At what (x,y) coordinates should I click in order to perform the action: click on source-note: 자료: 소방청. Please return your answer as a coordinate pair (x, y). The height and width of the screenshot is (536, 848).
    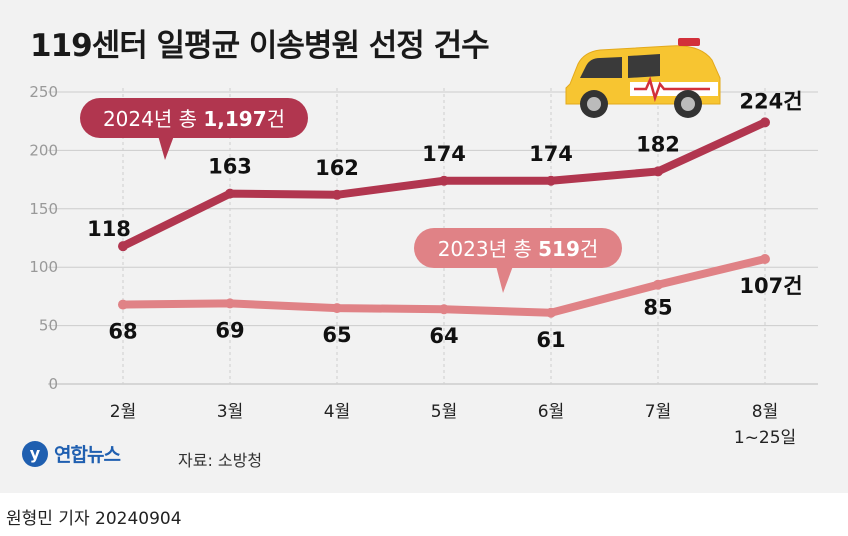
    Looking at the image, I should click on (220, 460).